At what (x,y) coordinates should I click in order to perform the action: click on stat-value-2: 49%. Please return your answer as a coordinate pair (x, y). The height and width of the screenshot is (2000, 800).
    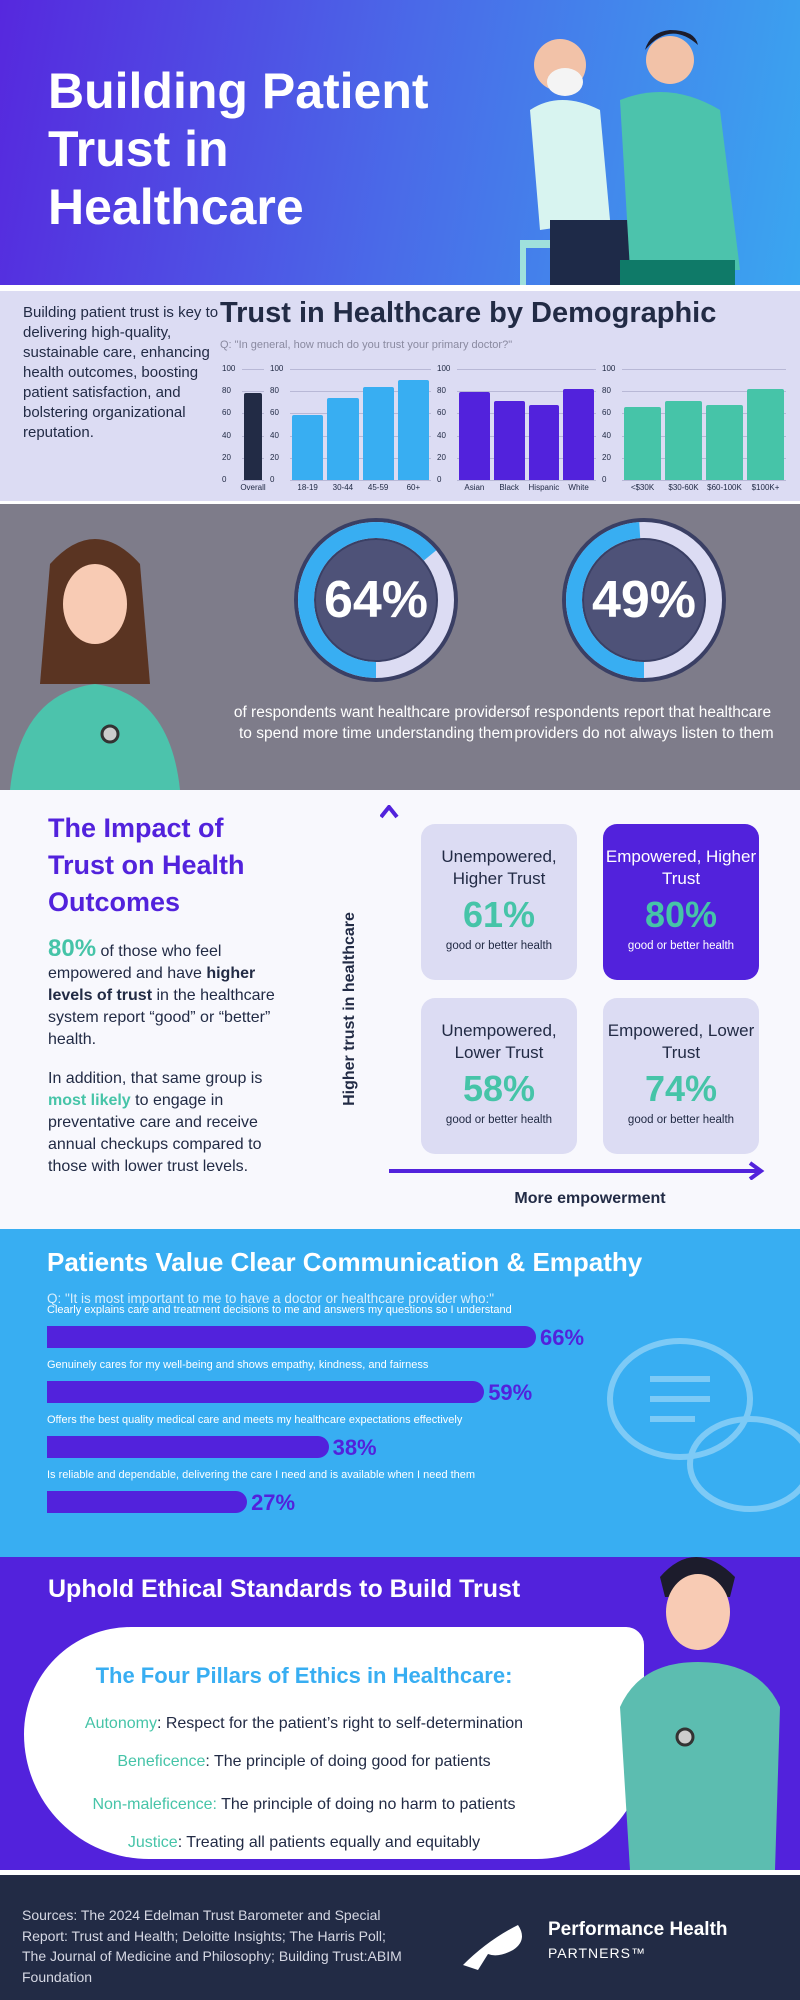
    Looking at the image, I should click on (644, 600).